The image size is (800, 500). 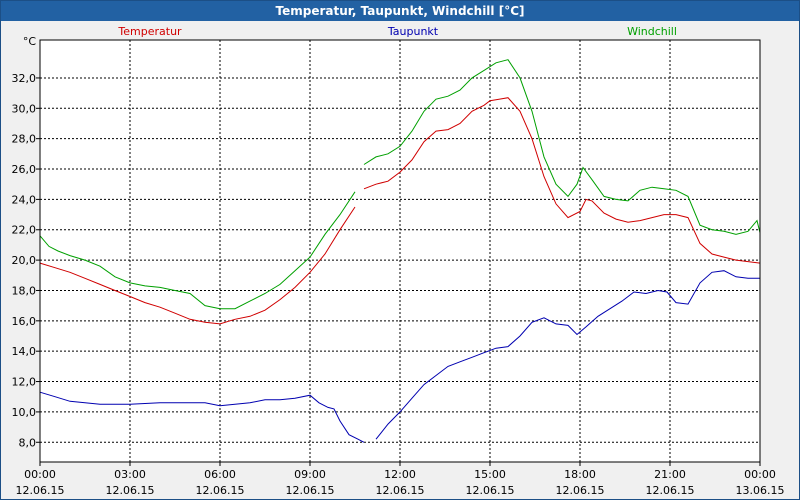 What do you see at coordinates (24, 351) in the screenshot?
I see `y-tick-label: 14,0` at bounding box center [24, 351].